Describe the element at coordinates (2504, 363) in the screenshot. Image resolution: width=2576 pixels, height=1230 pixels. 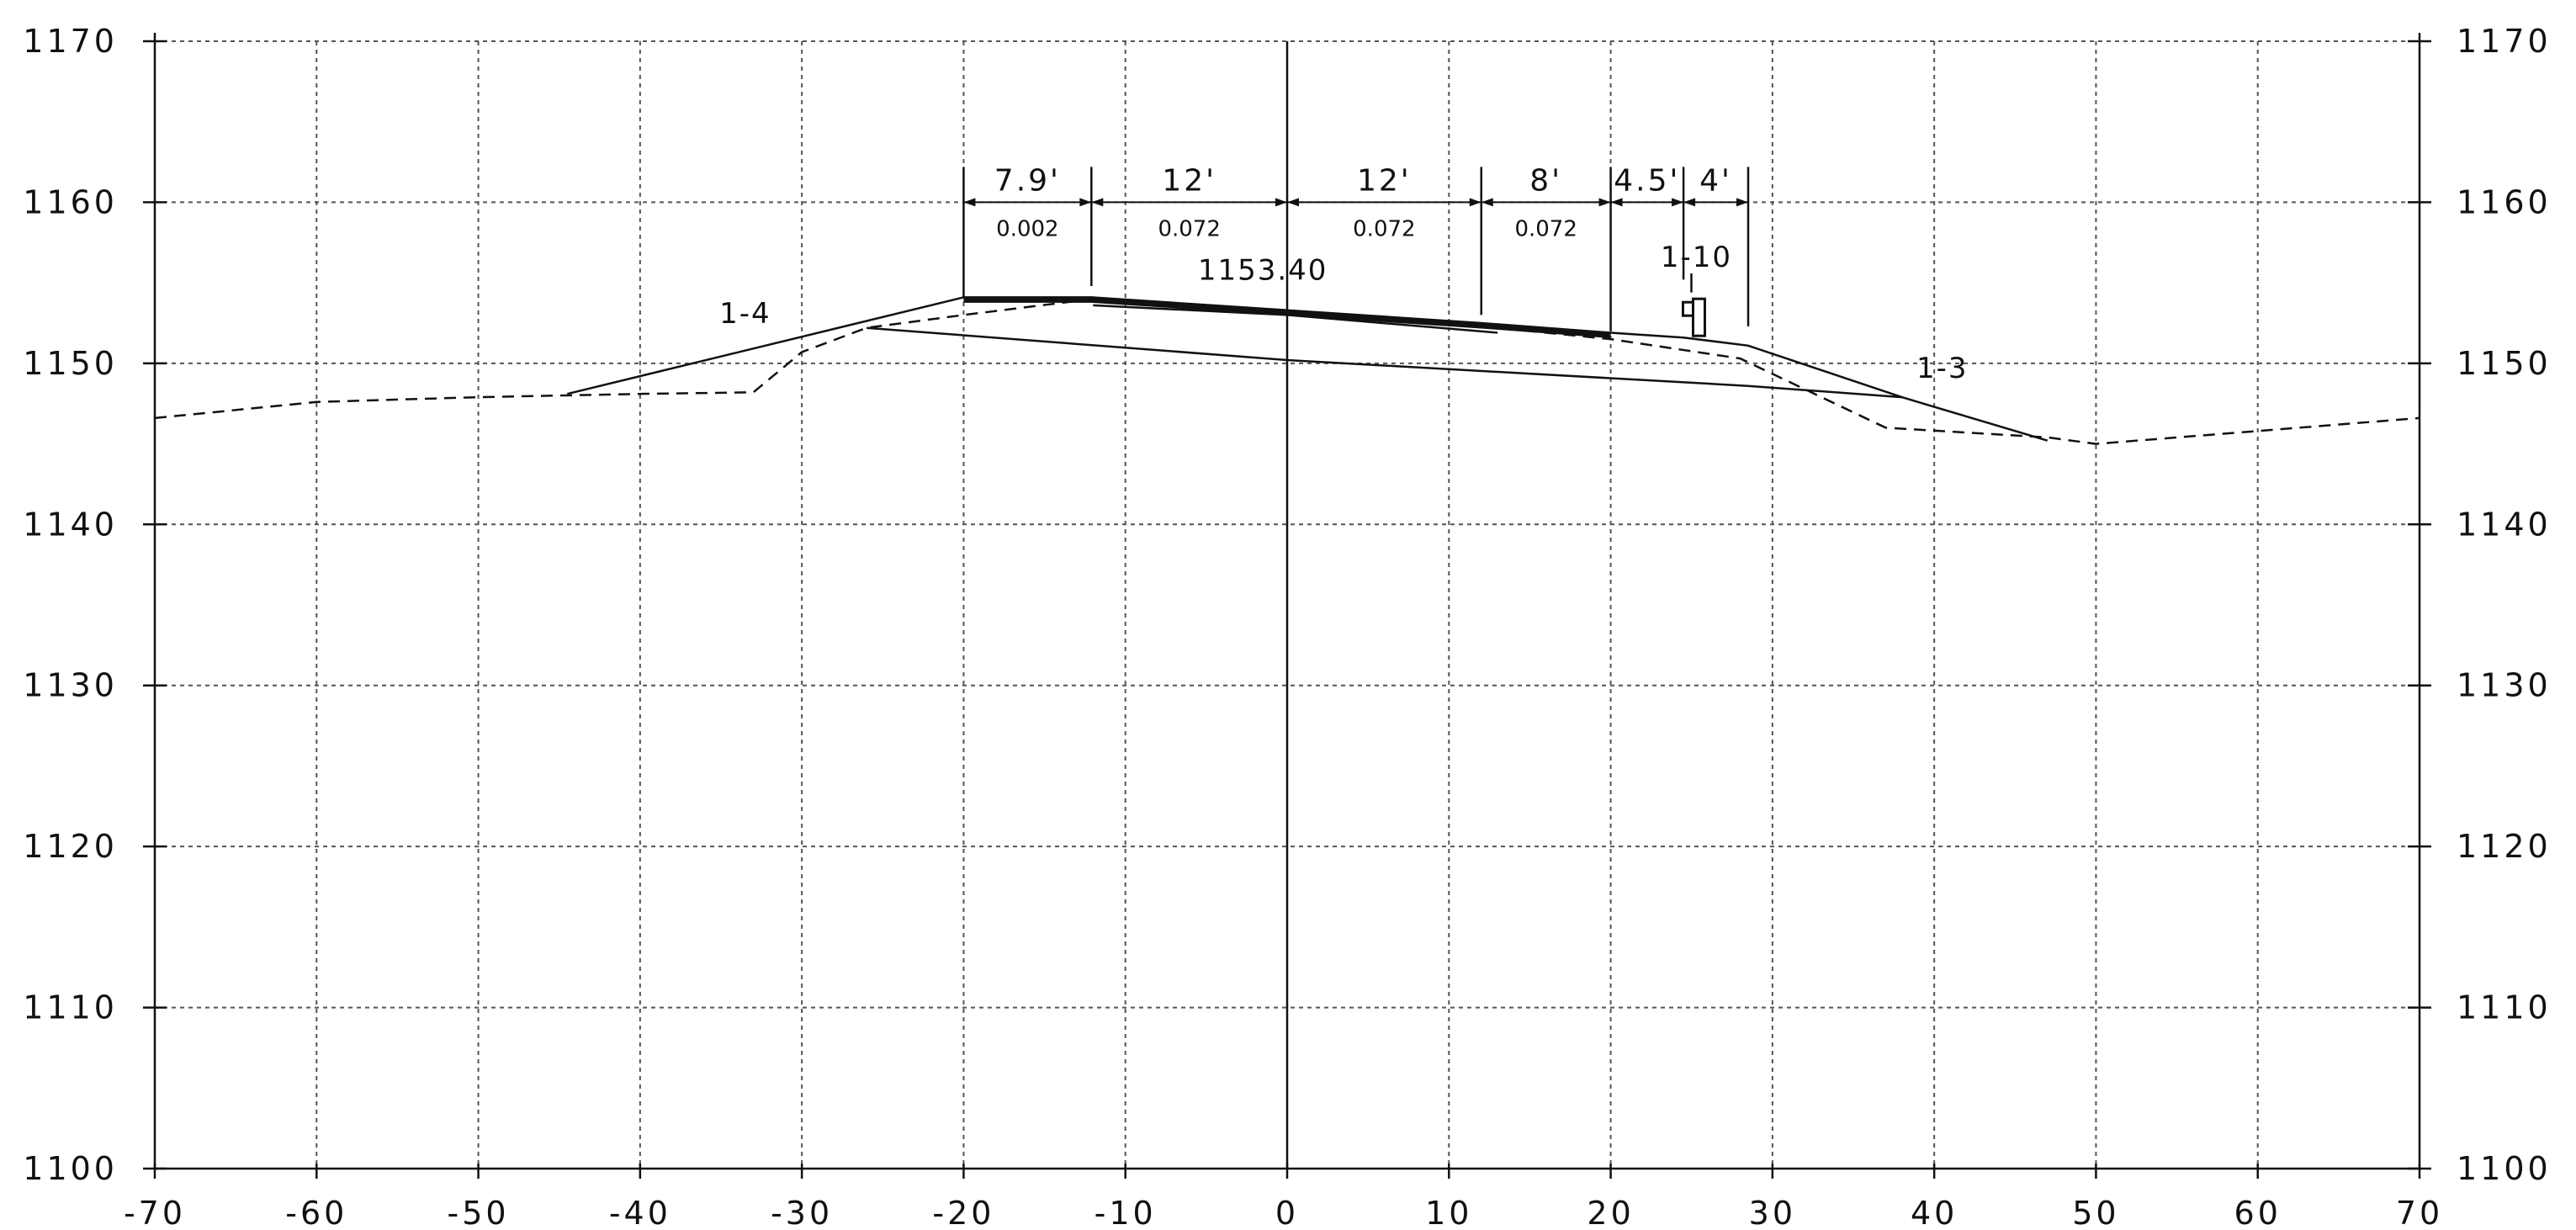
I see `y-tick-label-right: 1150` at that location.